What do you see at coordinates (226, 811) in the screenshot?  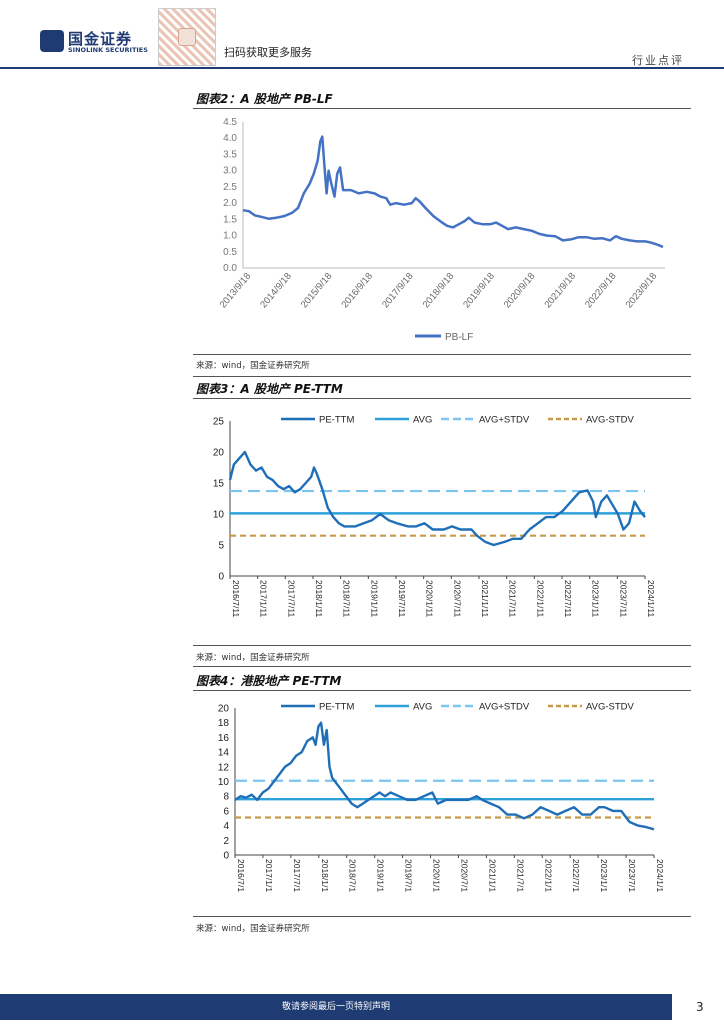 I see `y-tick-label: 6` at bounding box center [226, 811].